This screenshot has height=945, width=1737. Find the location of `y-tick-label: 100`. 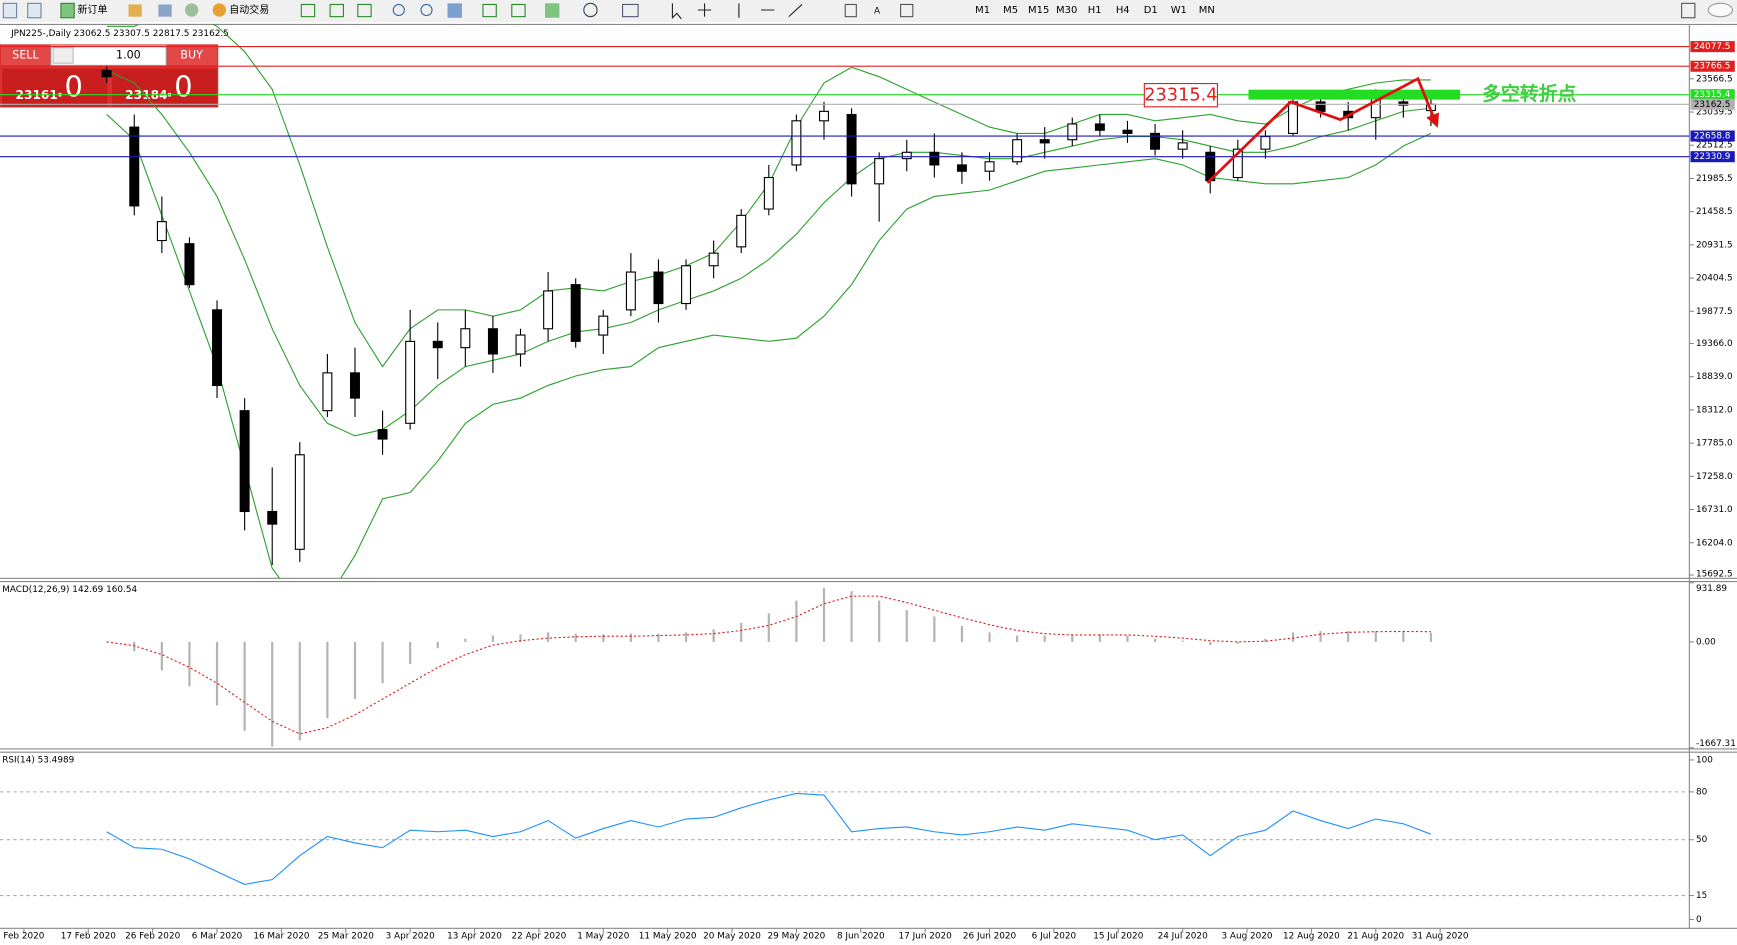

y-tick-label: 100 is located at coordinates (1704, 760).